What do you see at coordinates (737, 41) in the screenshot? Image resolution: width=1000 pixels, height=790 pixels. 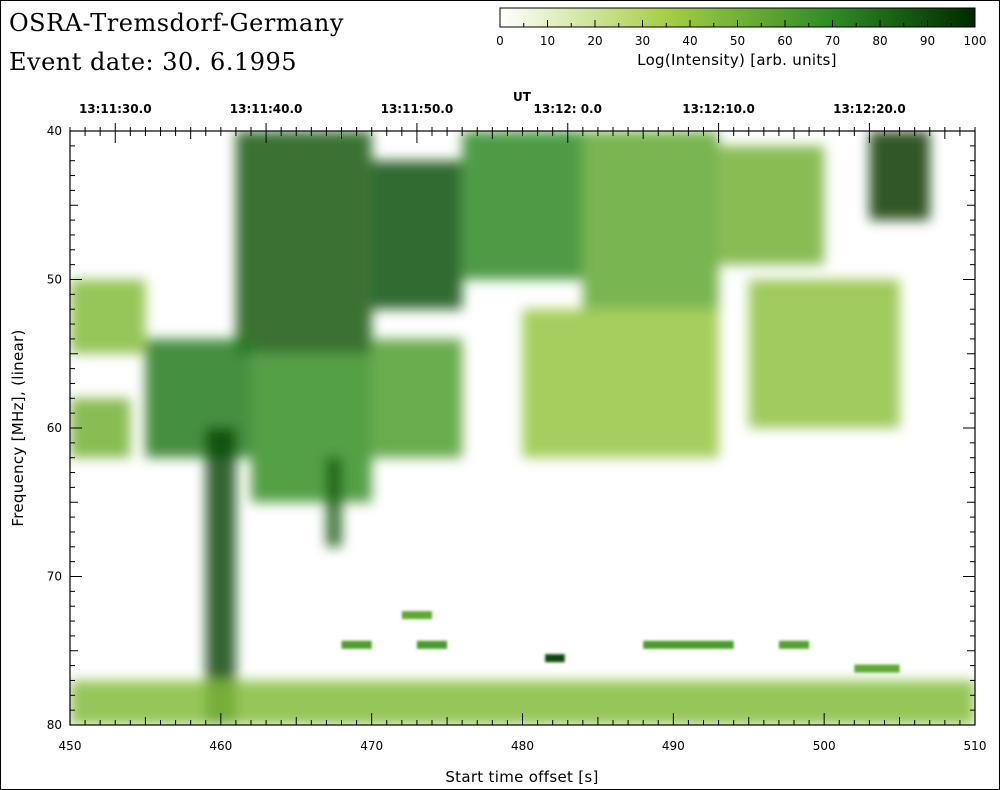 I see `colorbar-tick-label: 50` at bounding box center [737, 41].